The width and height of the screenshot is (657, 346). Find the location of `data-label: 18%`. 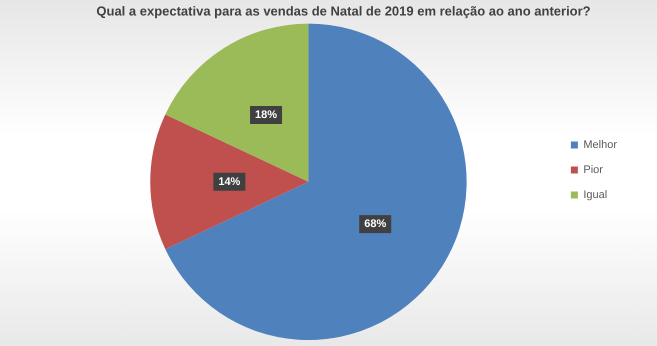

data-label: 18% is located at coordinates (266, 115).